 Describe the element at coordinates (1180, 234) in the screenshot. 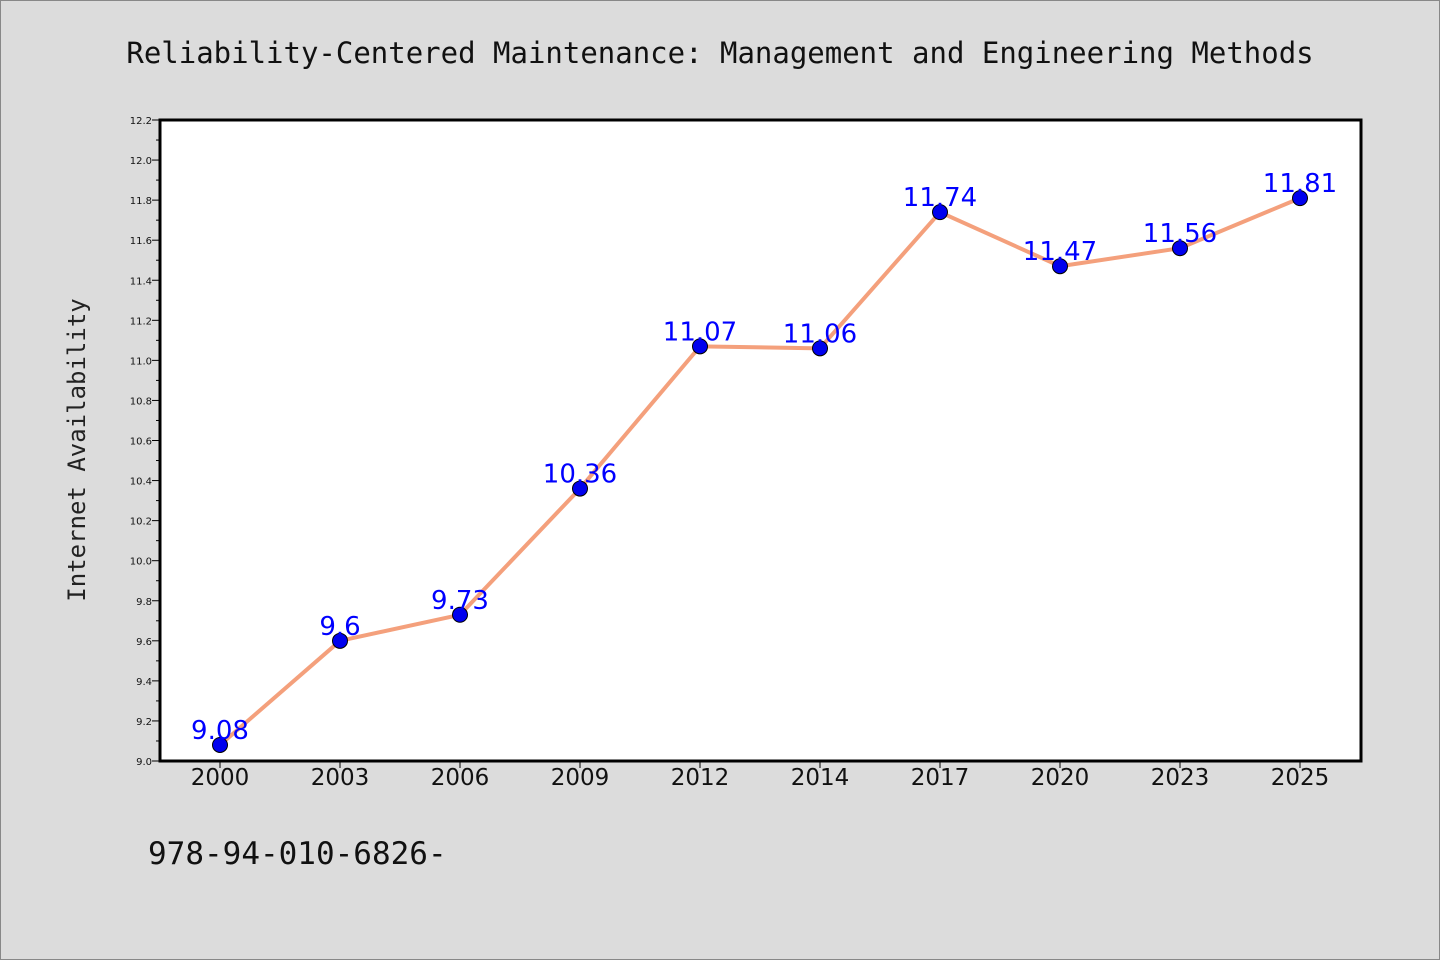

I see `data-label: 11.56` at that location.